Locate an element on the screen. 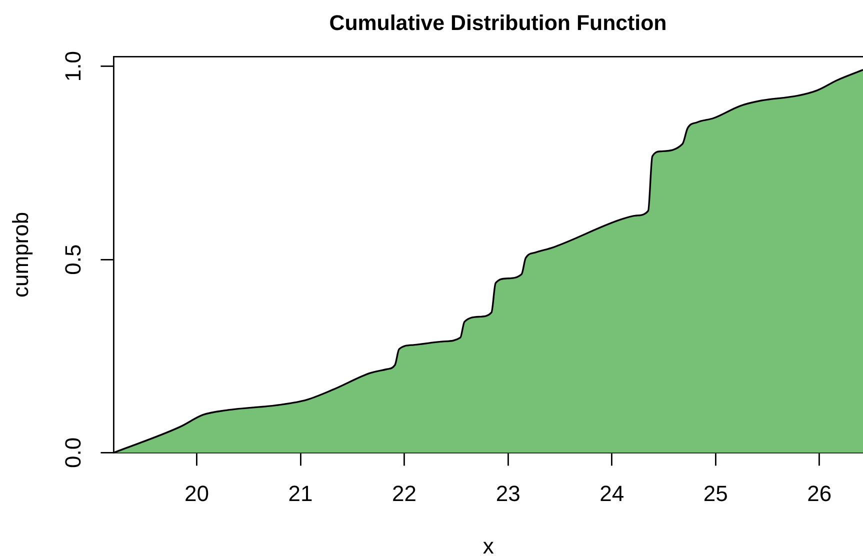  chart-title: Cumulative Distribution Function is located at coordinates (498, 23).